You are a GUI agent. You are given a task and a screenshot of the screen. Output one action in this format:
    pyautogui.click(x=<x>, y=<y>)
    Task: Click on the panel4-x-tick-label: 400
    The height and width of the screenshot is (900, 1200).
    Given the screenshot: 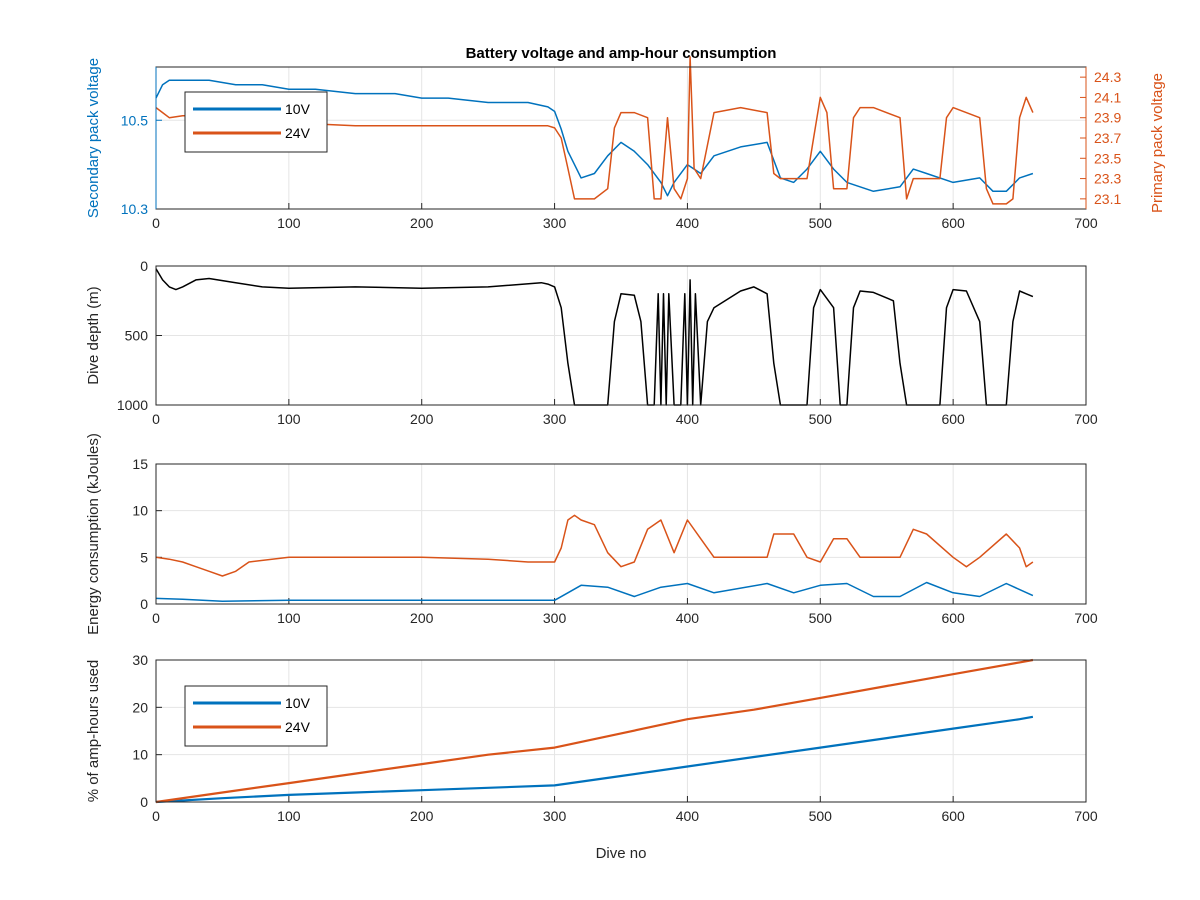 What is the action you would take?
    pyautogui.click(x=688, y=816)
    